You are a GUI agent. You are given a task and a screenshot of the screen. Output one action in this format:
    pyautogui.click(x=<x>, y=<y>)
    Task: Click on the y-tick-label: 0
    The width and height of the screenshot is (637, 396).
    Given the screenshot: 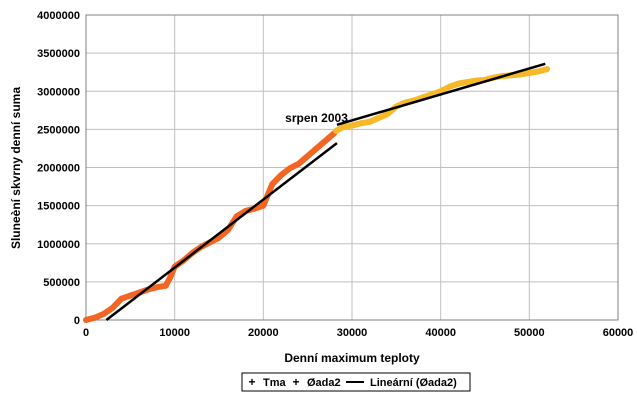 What is the action you would take?
    pyautogui.click(x=77, y=321)
    